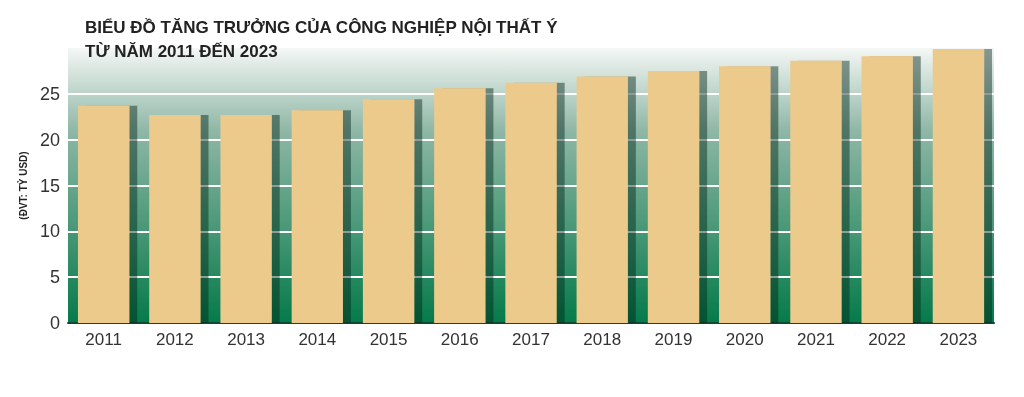 The image size is (1024, 397). I want to click on y-tick-label: 20, so click(49, 139).